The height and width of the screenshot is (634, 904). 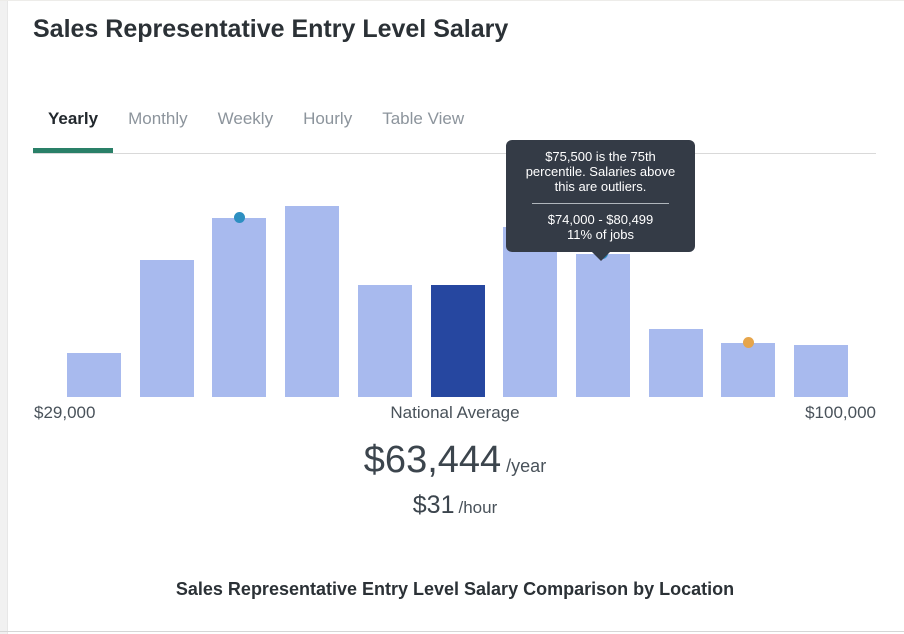 I want to click on hourly-salary-unit: /hour, so click(x=478, y=507).